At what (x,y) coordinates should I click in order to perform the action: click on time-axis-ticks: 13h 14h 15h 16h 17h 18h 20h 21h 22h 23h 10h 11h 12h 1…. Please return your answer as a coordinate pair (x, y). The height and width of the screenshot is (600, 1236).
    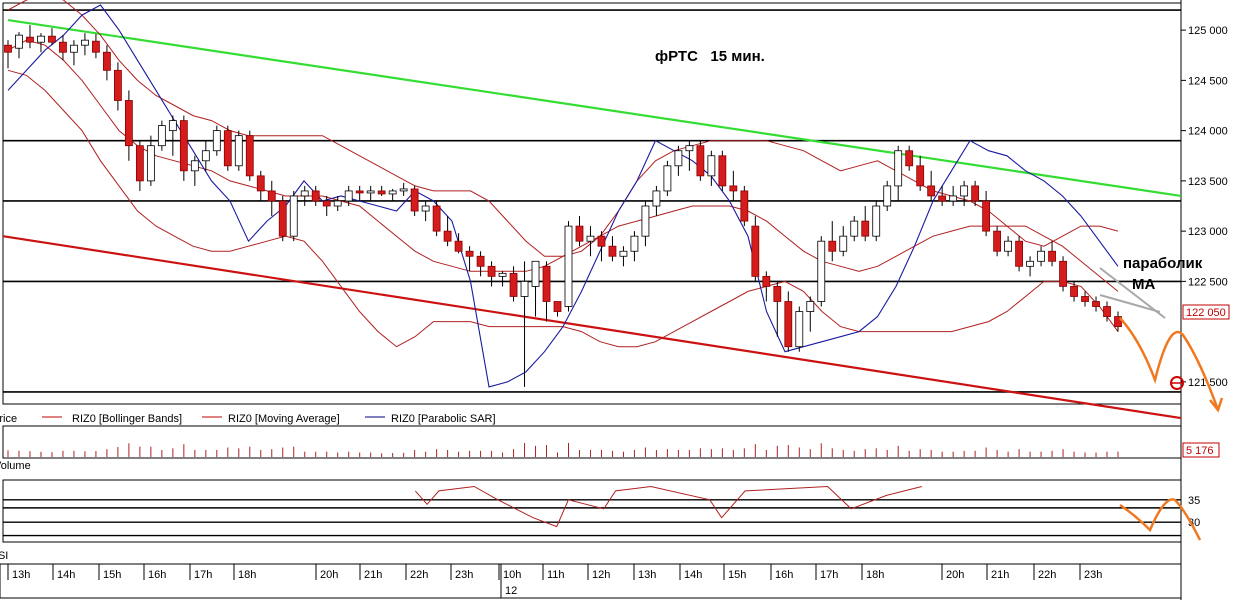
    Looking at the image, I should click on (554, 581).